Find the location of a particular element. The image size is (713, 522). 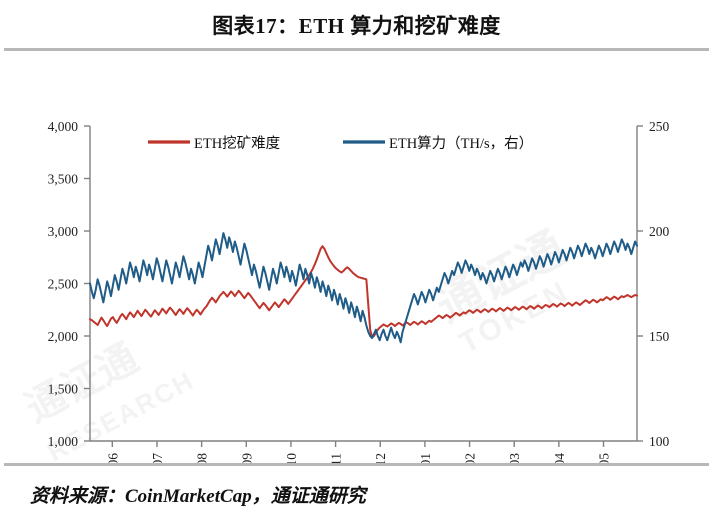

y-axis-right-label: 100 is located at coordinates (659, 441).